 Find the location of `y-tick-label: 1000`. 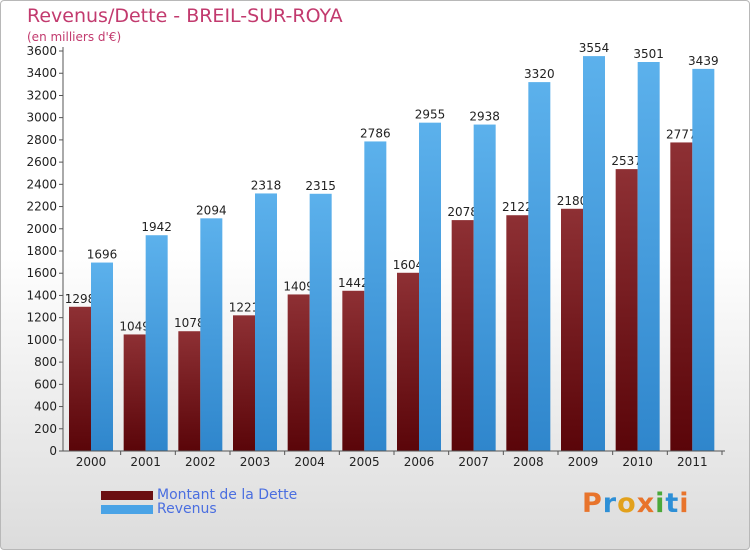

y-tick-label: 1000 is located at coordinates (41, 340).